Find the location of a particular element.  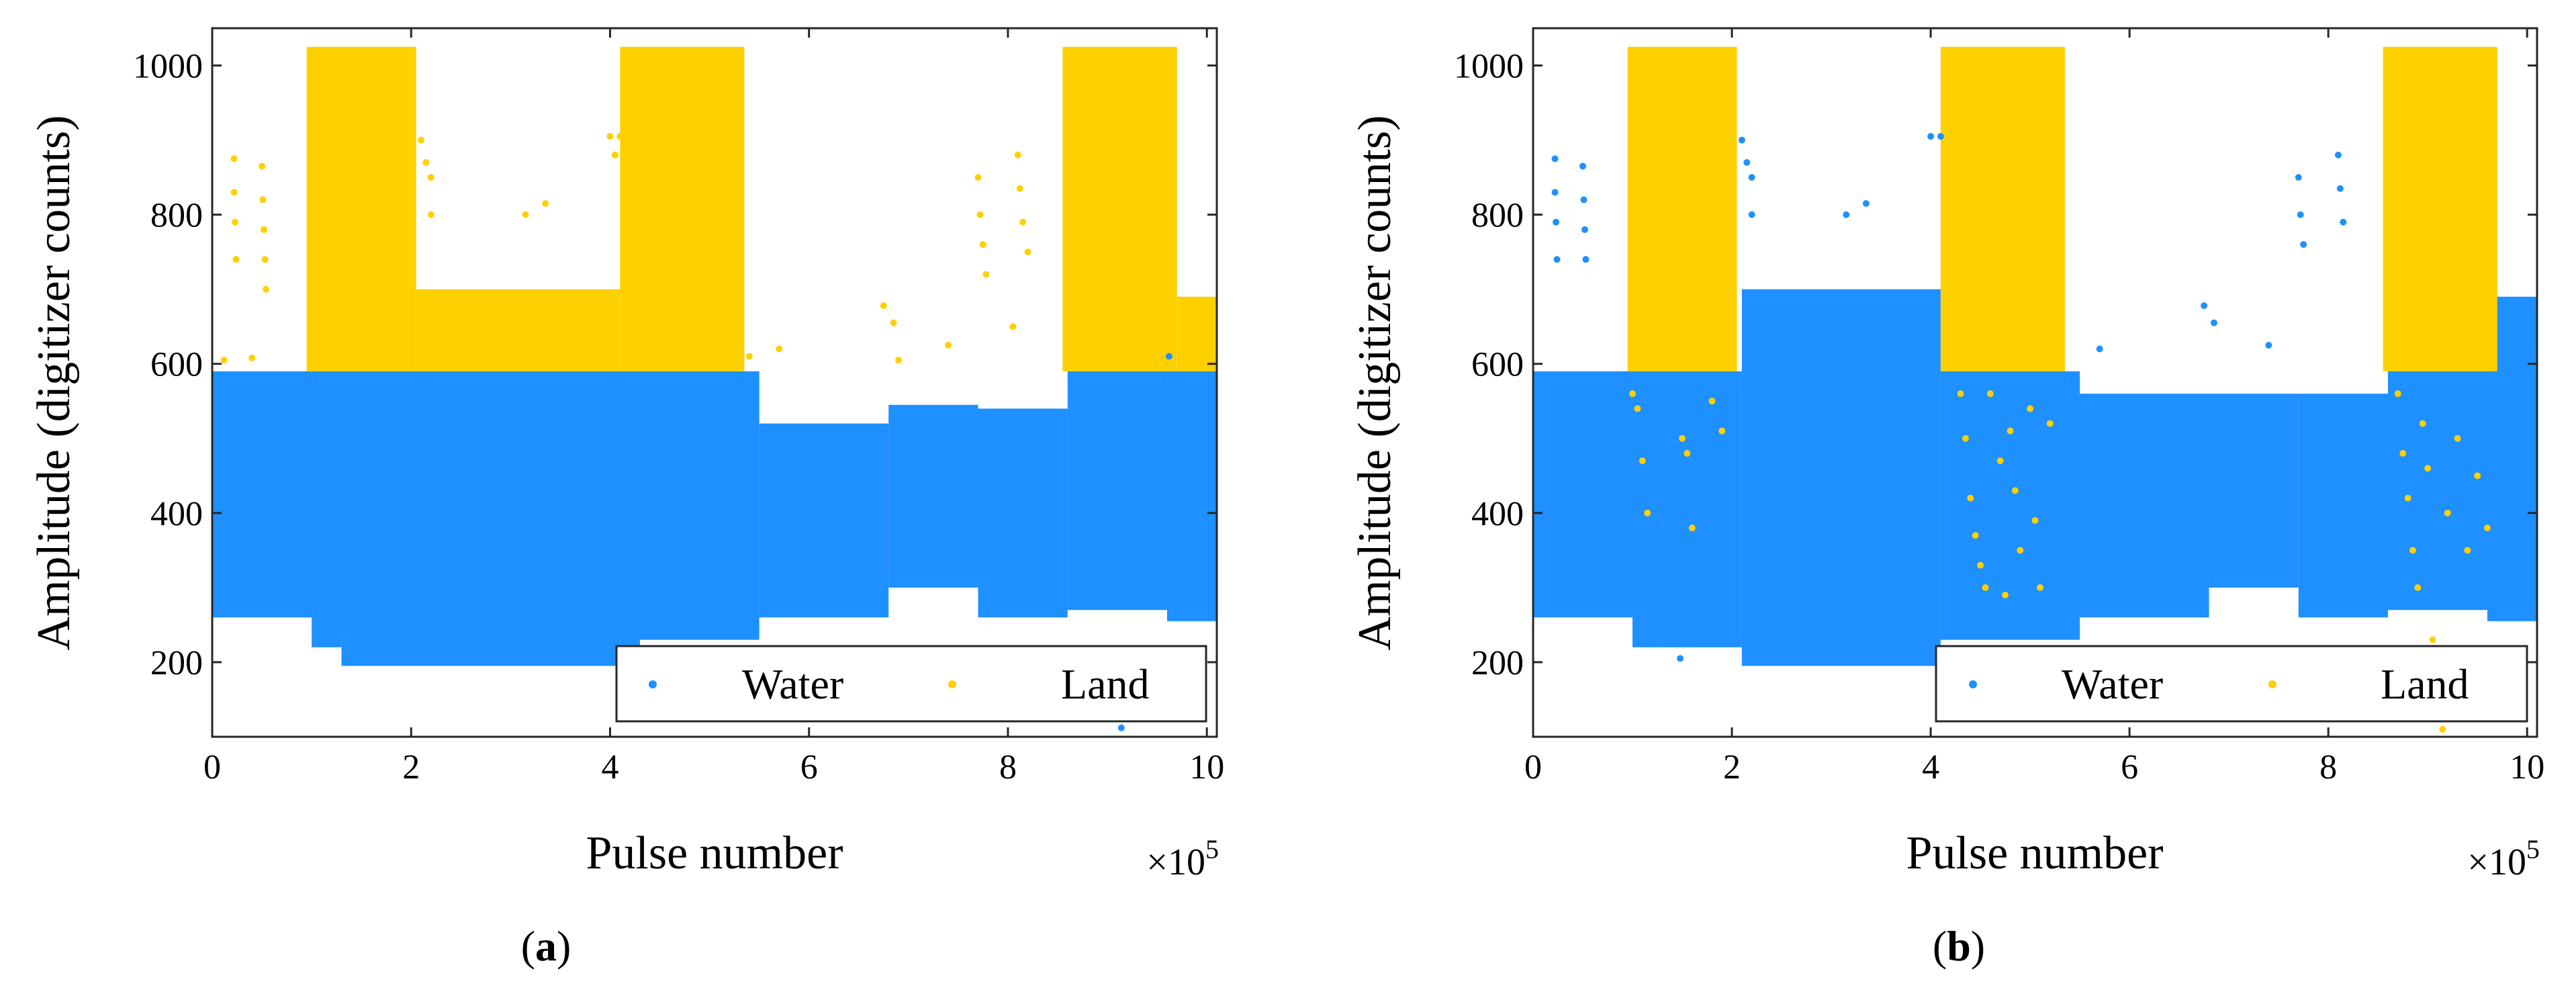

x-tick-label: 2 is located at coordinates (411, 767).